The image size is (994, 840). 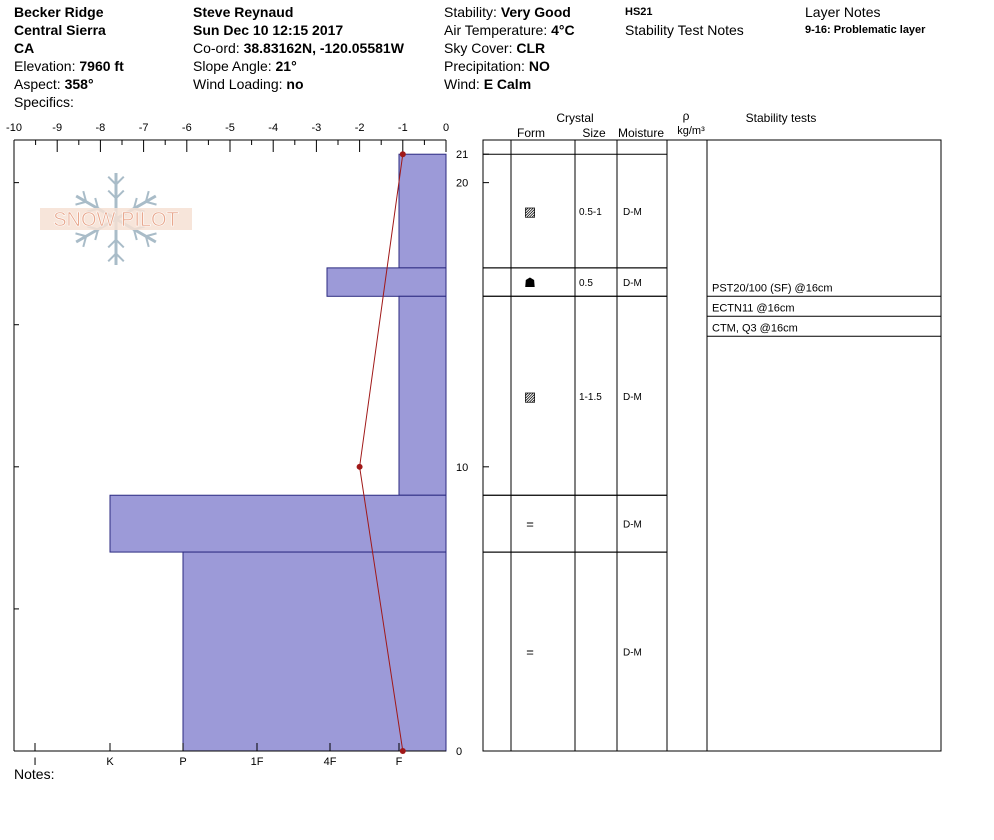 I want to click on snowpilot-logo: SNOW PILOT, so click(x=116, y=219).